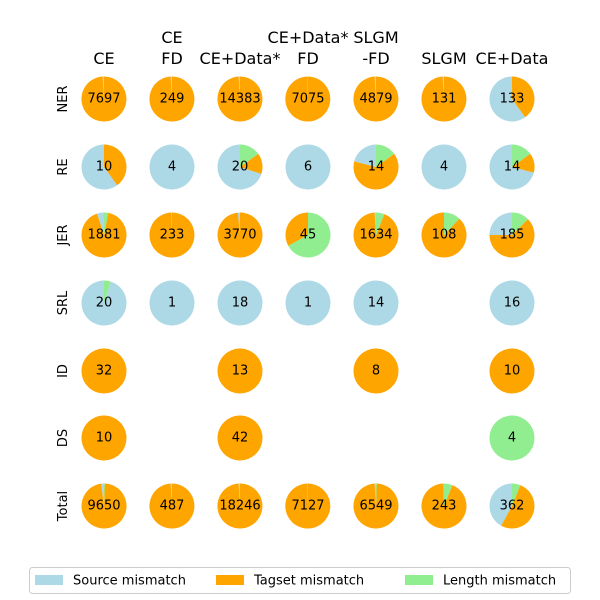  I want to click on pie-count-label: 3770, so click(239, 235).